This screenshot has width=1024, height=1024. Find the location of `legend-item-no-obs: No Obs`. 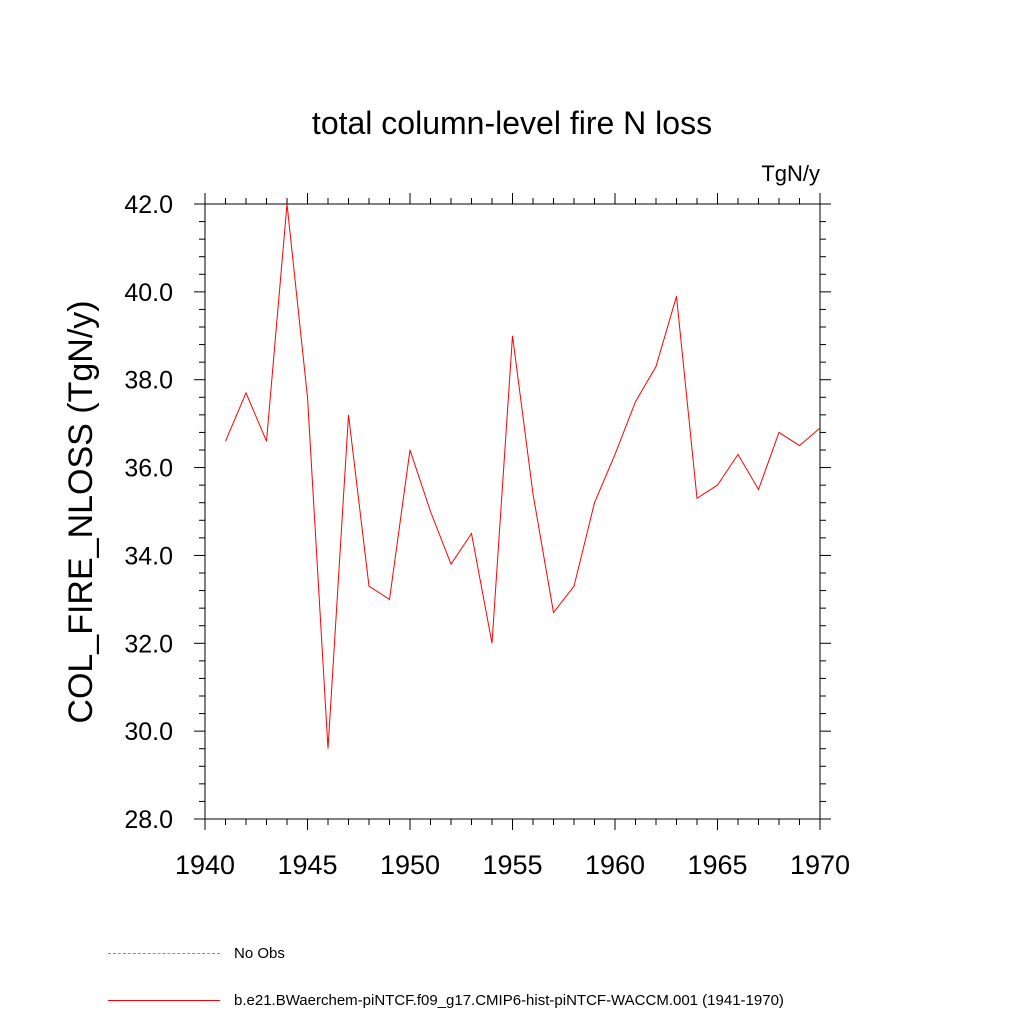

legend-item-no-obs: No Obs is located at coordinates (196, 953).